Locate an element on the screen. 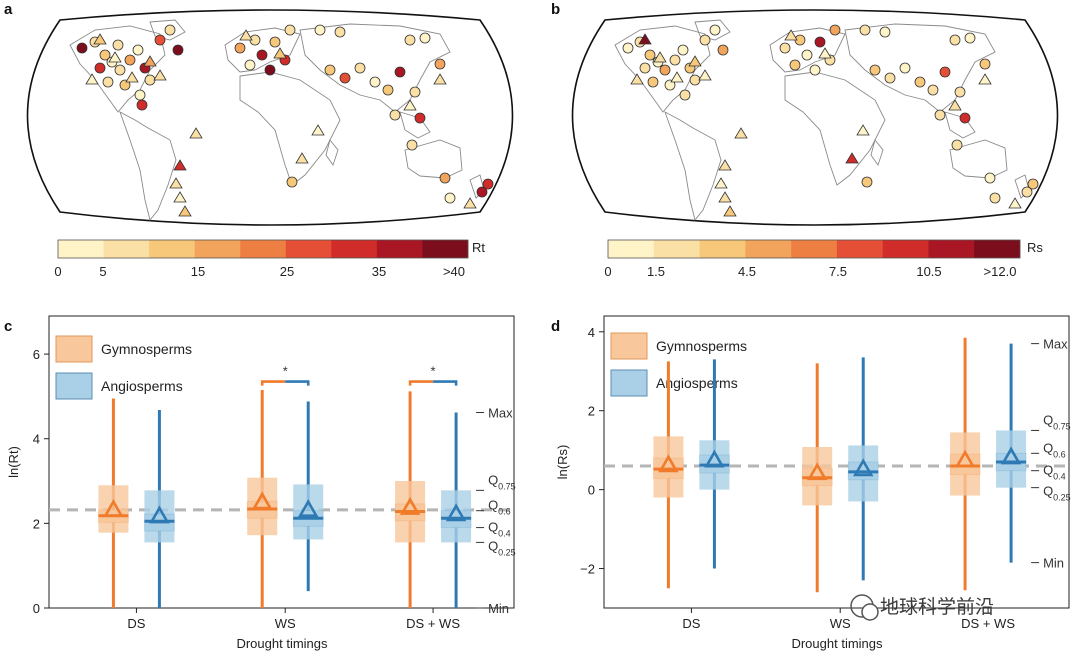 This screenshot has width=1080, height=656. d-annot-q4-sub: 0.4 is located at coordinates (1059, 477).